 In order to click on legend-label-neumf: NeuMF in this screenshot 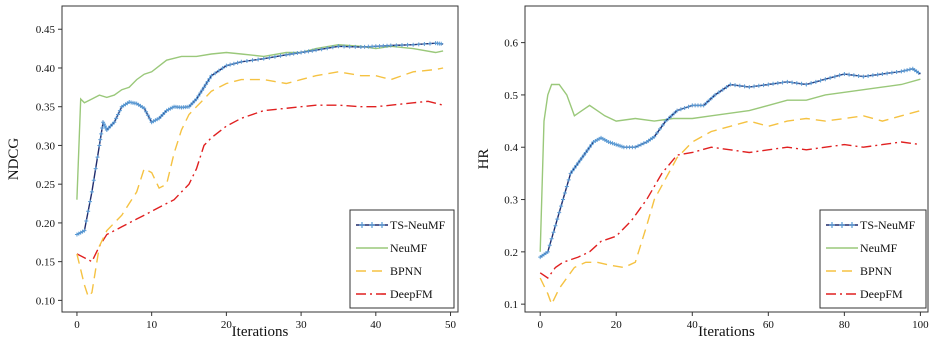, I will do `click(409, 248)`.